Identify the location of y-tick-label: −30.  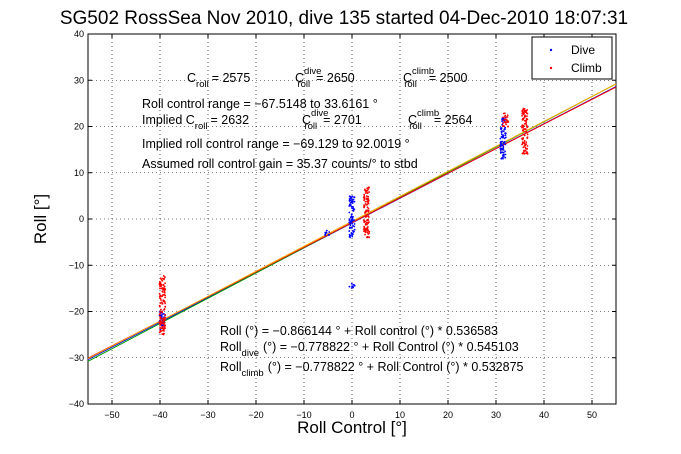
(76, 358).